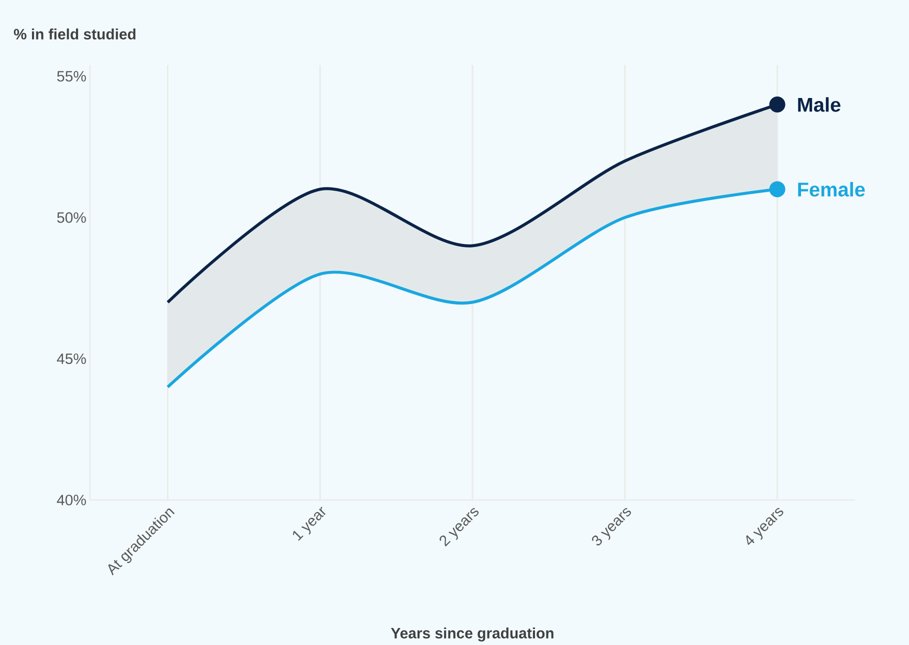  I want to click on y-tick-label: 45%, so click(71, 359).